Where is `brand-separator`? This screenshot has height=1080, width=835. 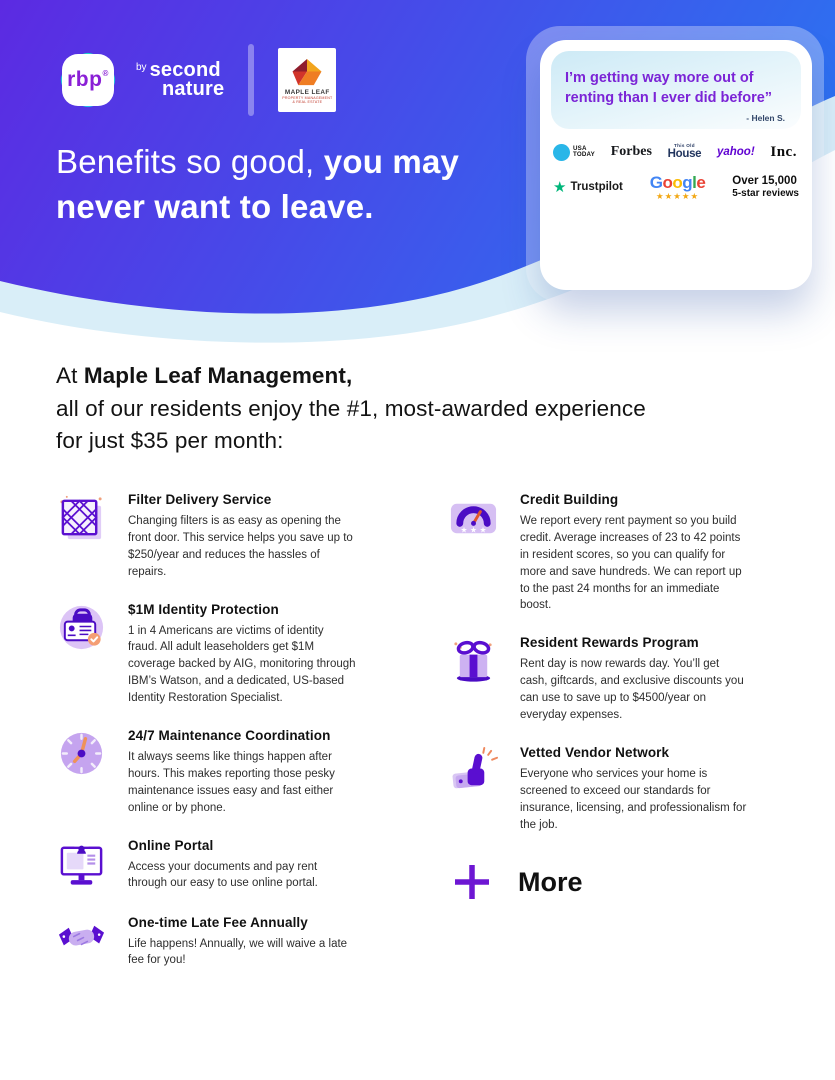
brand-separator is located at coordinates (251, 80).